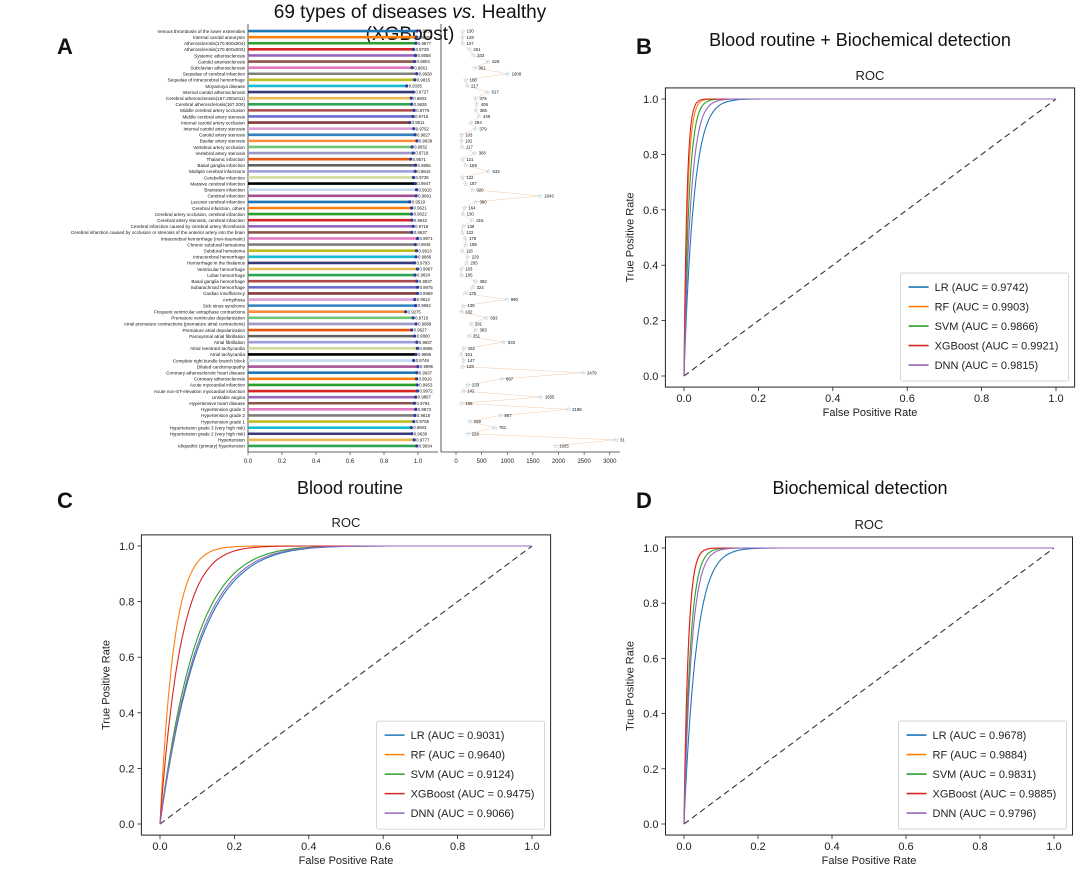  Describe the element at coordinates (422, 153) in the screenshot. I see `auc-value-label: 0.9718` at that location.